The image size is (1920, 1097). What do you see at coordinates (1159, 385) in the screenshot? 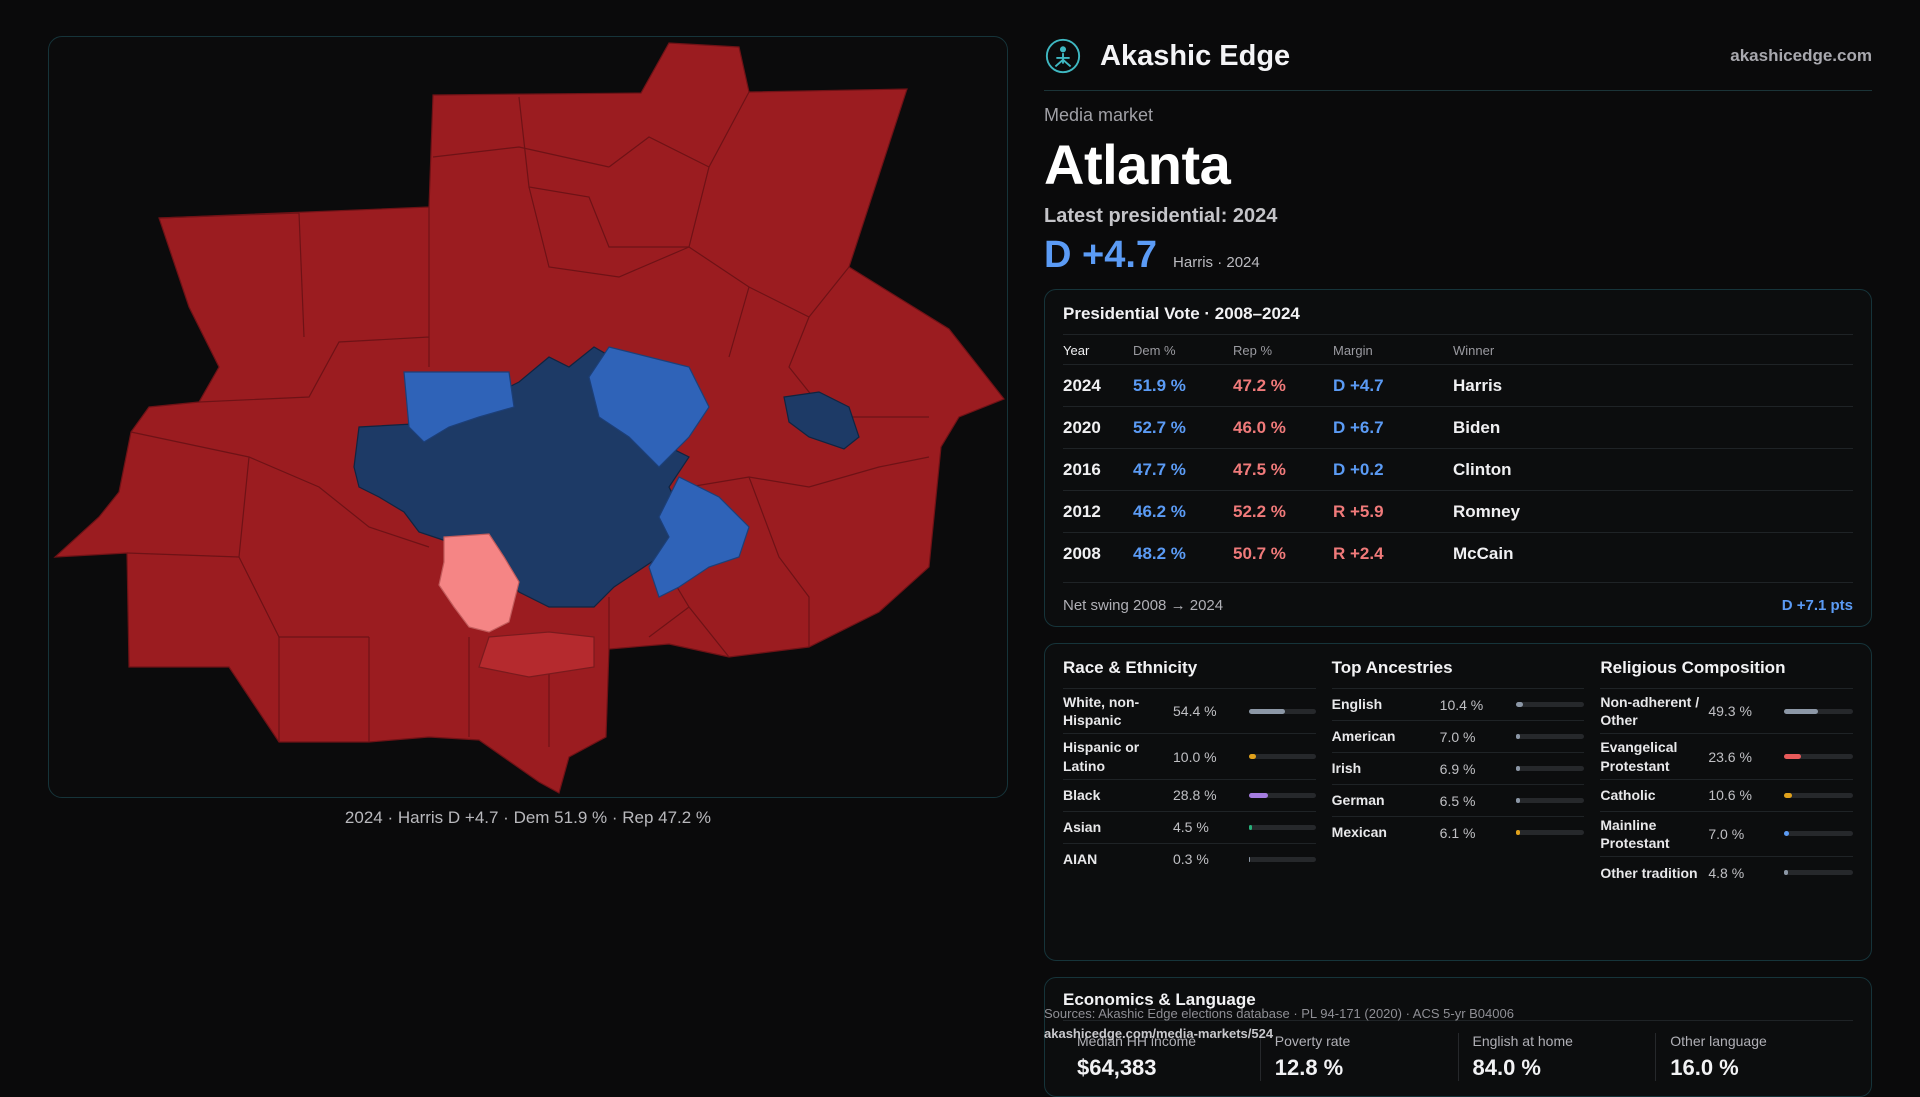
I see `vote-dem-pct: 51.9 %` at bounding box center [1159, 385].